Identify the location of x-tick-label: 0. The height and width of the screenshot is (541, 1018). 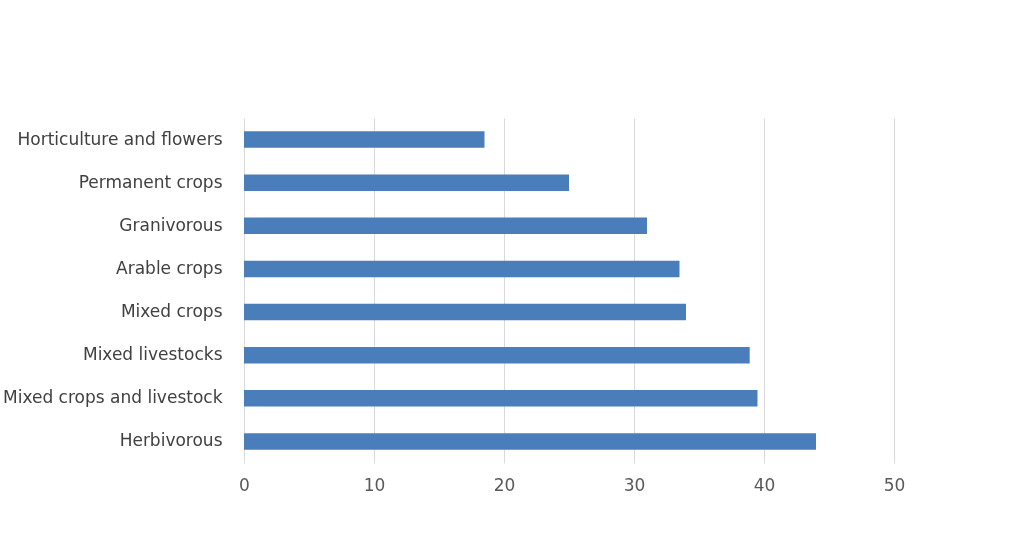
(244, 484).